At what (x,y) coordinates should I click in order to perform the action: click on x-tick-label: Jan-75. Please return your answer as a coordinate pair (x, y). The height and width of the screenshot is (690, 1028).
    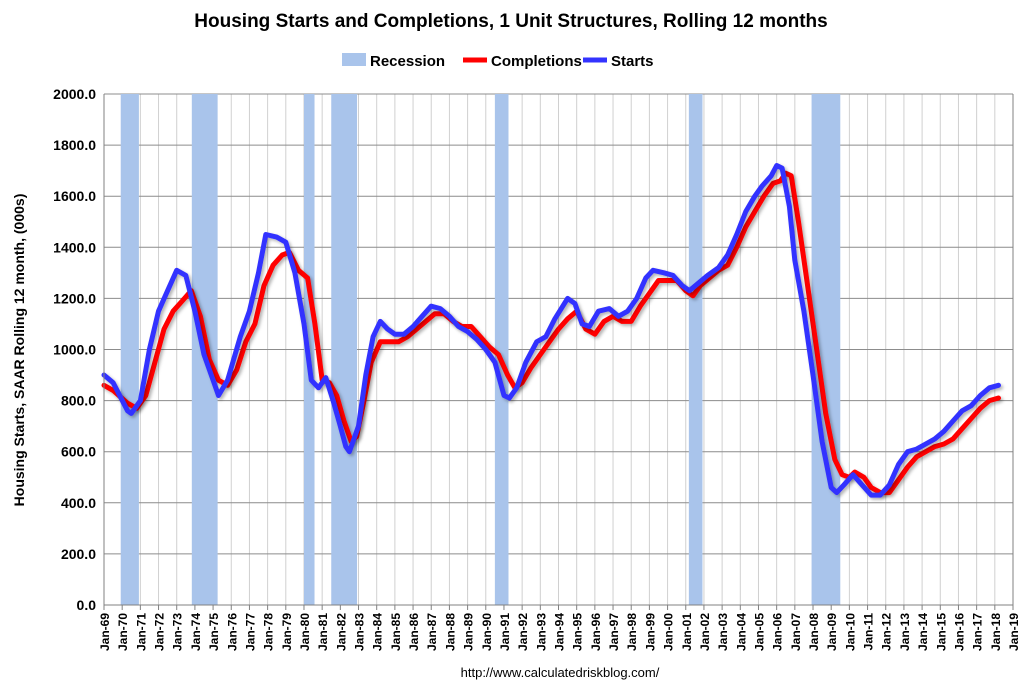
    Looking at the image, I should click on (214, 632).